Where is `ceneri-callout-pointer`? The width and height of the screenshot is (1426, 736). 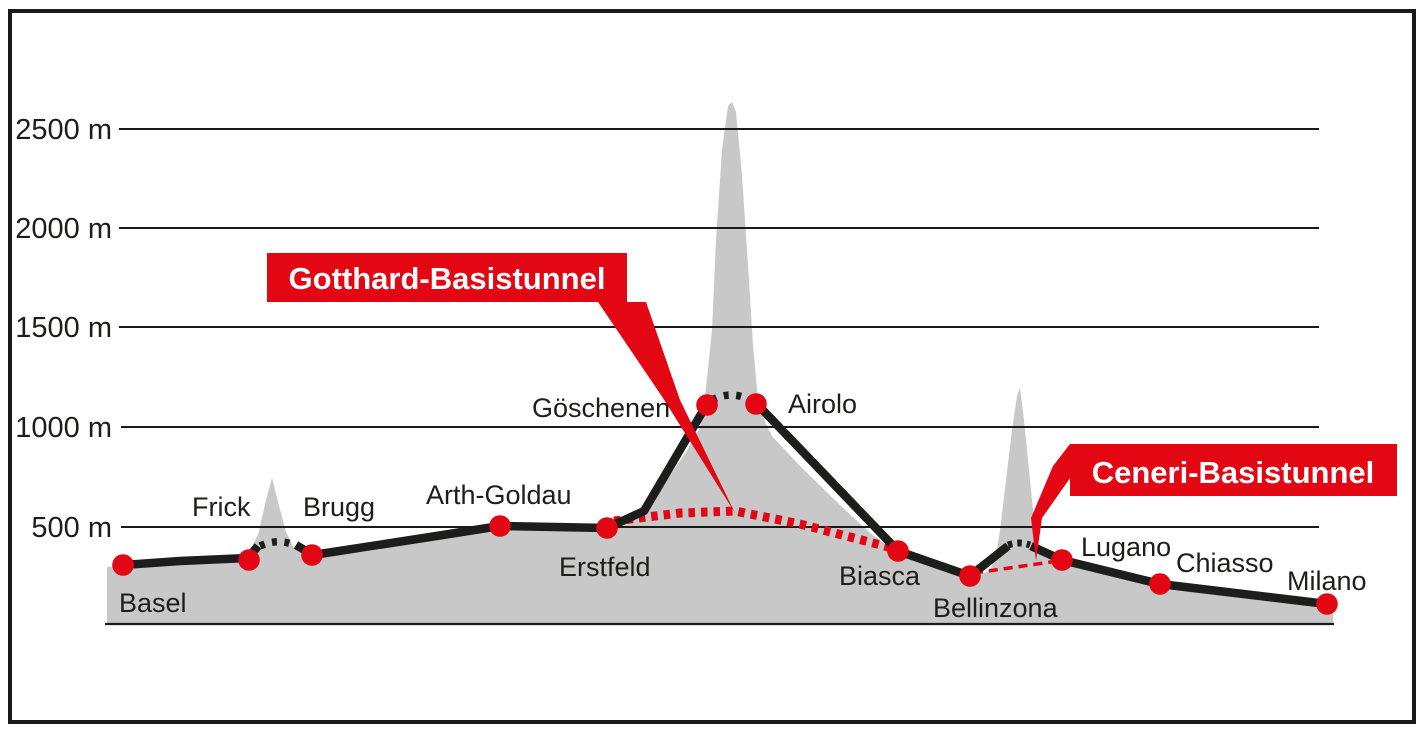
ceneri-callout-pointer is located at coordinates (1062, 502).